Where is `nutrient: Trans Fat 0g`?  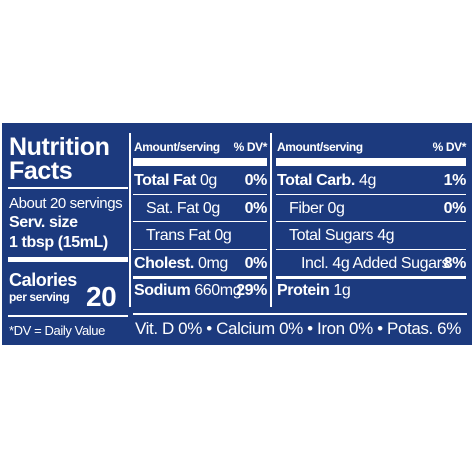 nutrient: Trans Fat 0g is located at coordinates (189, 235).